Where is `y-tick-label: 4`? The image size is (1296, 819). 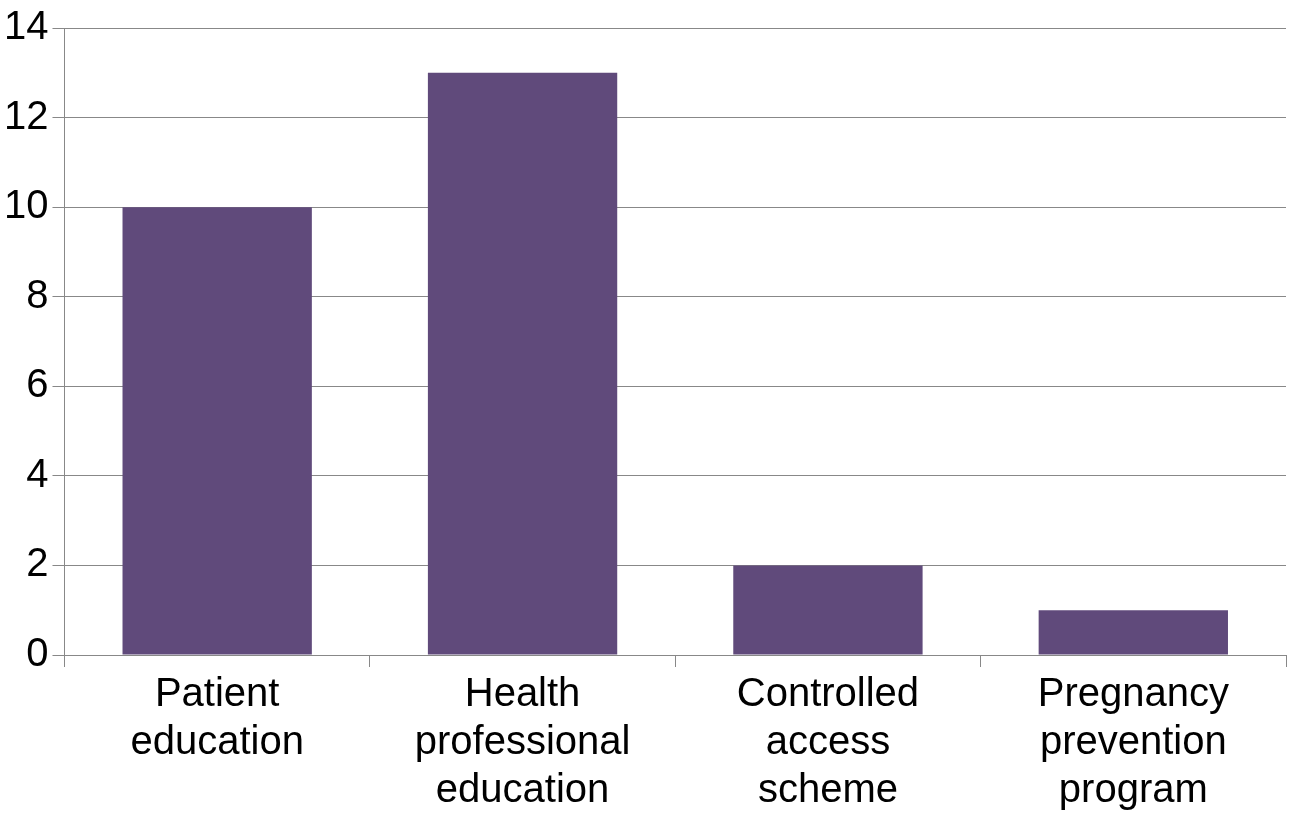 y-tick-label: 4 is located at coordinates (37, 472).